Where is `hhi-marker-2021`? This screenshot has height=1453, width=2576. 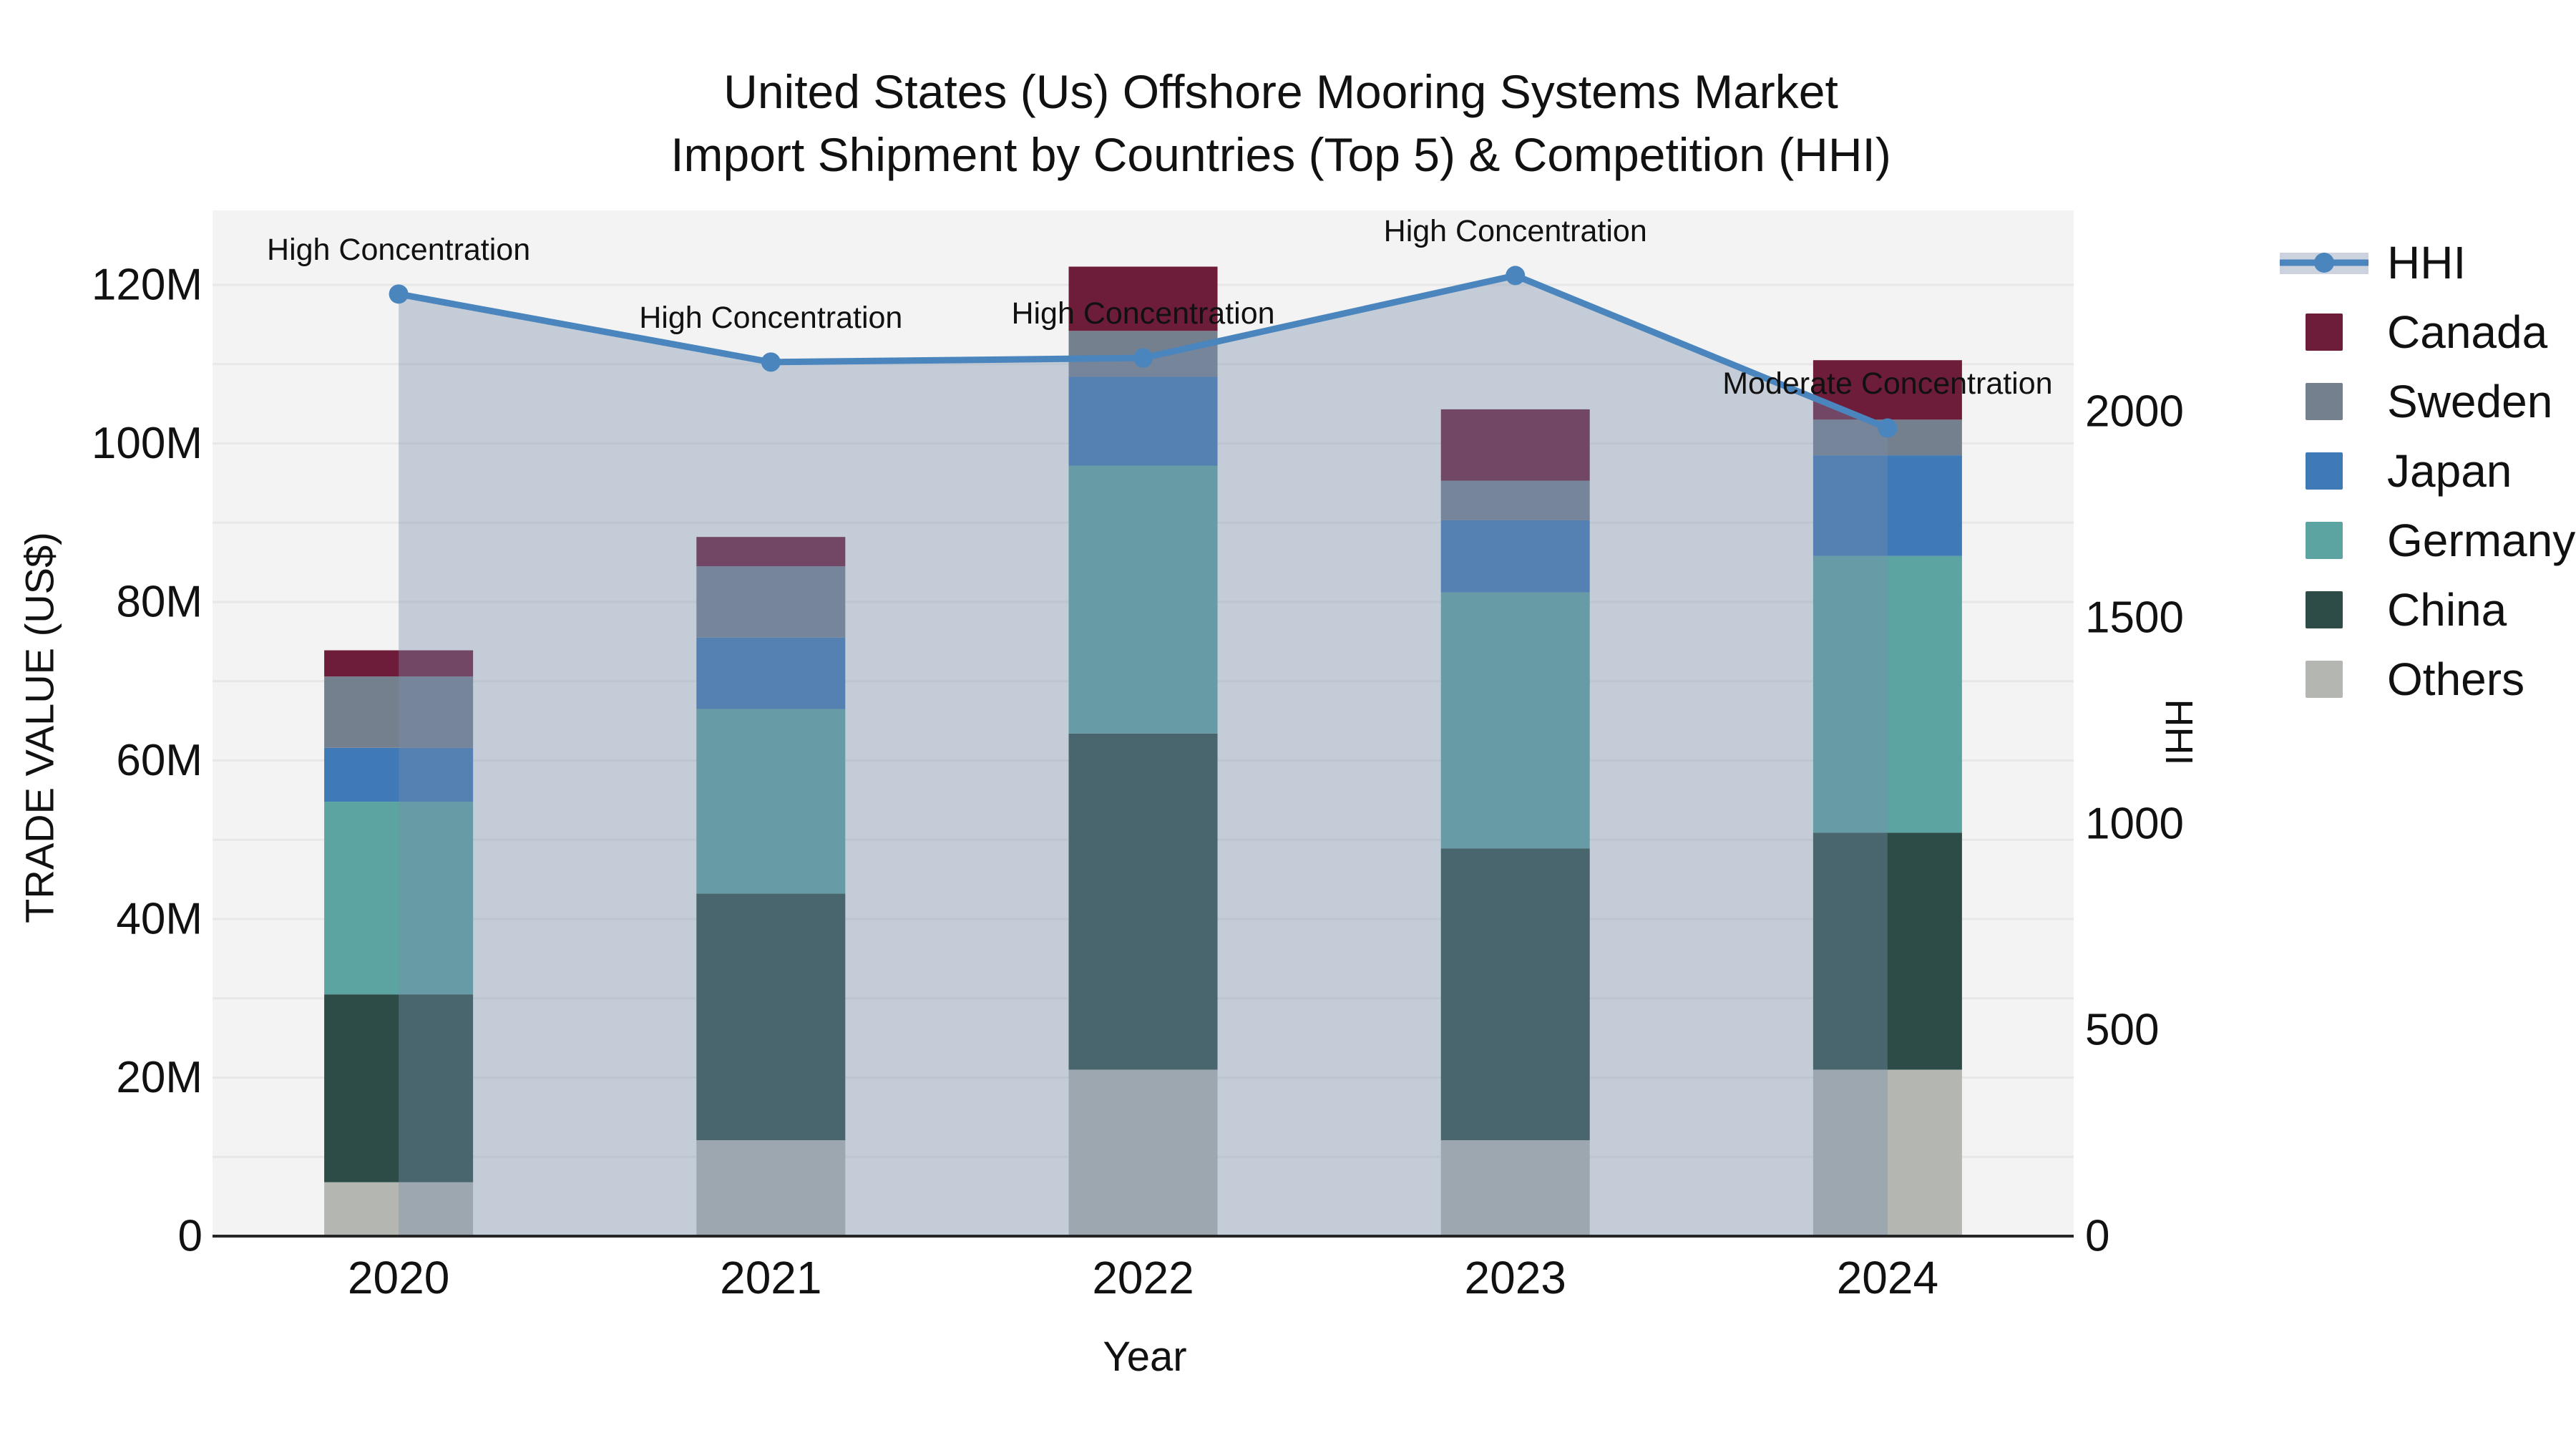 hhi-marker-2021 is located at coordinates (771, 362).